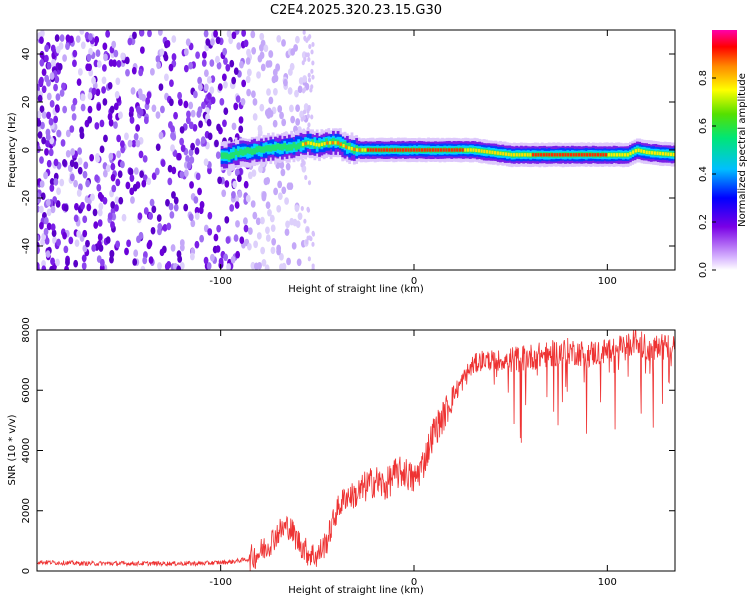 This screenshot has height=600, width=750. Describe the element at coordinates (724, 150) in the screenshot. I see `colorbar-gradient` at that location.